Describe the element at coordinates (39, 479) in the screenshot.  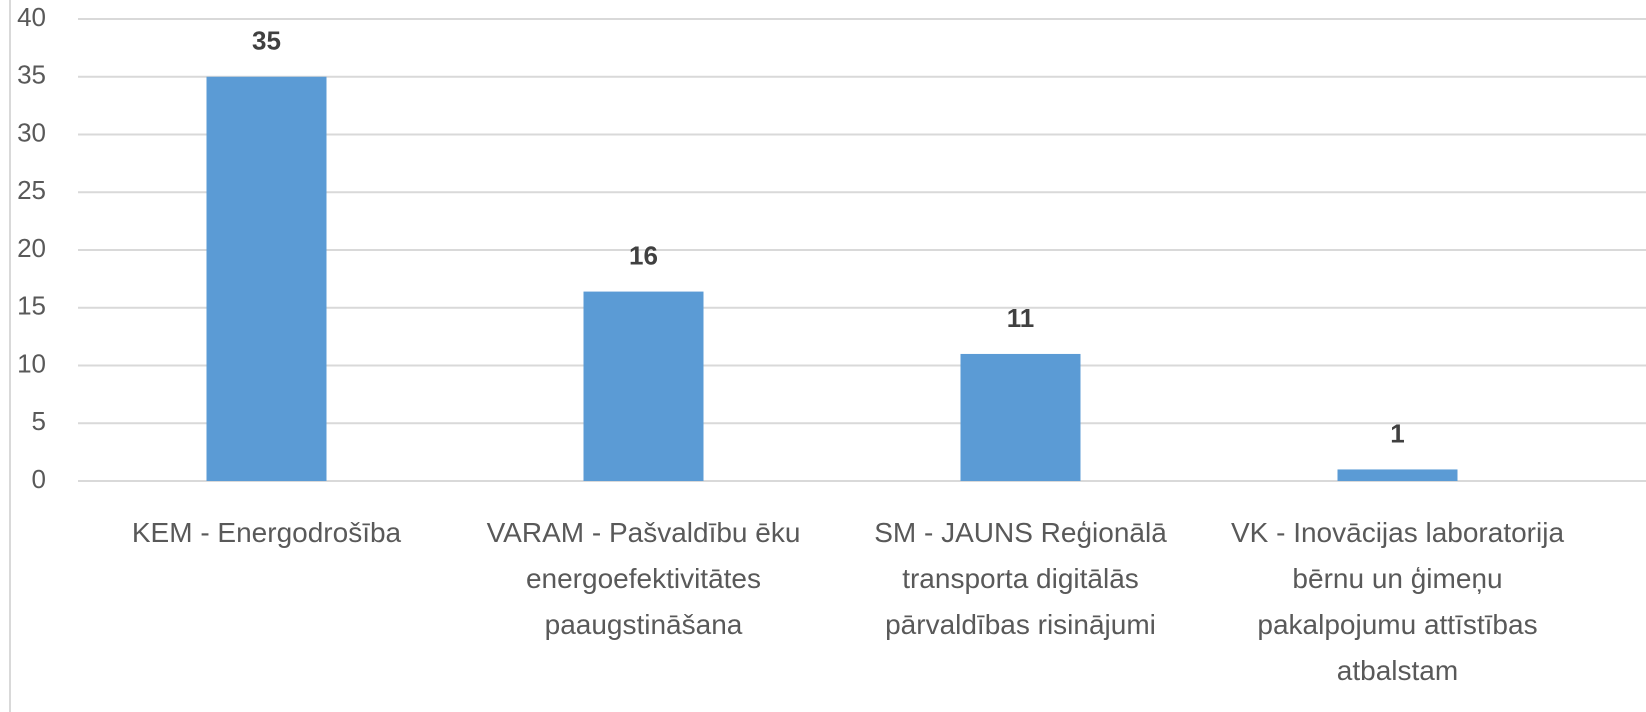
I see `y-tick-label: 0` at that location.